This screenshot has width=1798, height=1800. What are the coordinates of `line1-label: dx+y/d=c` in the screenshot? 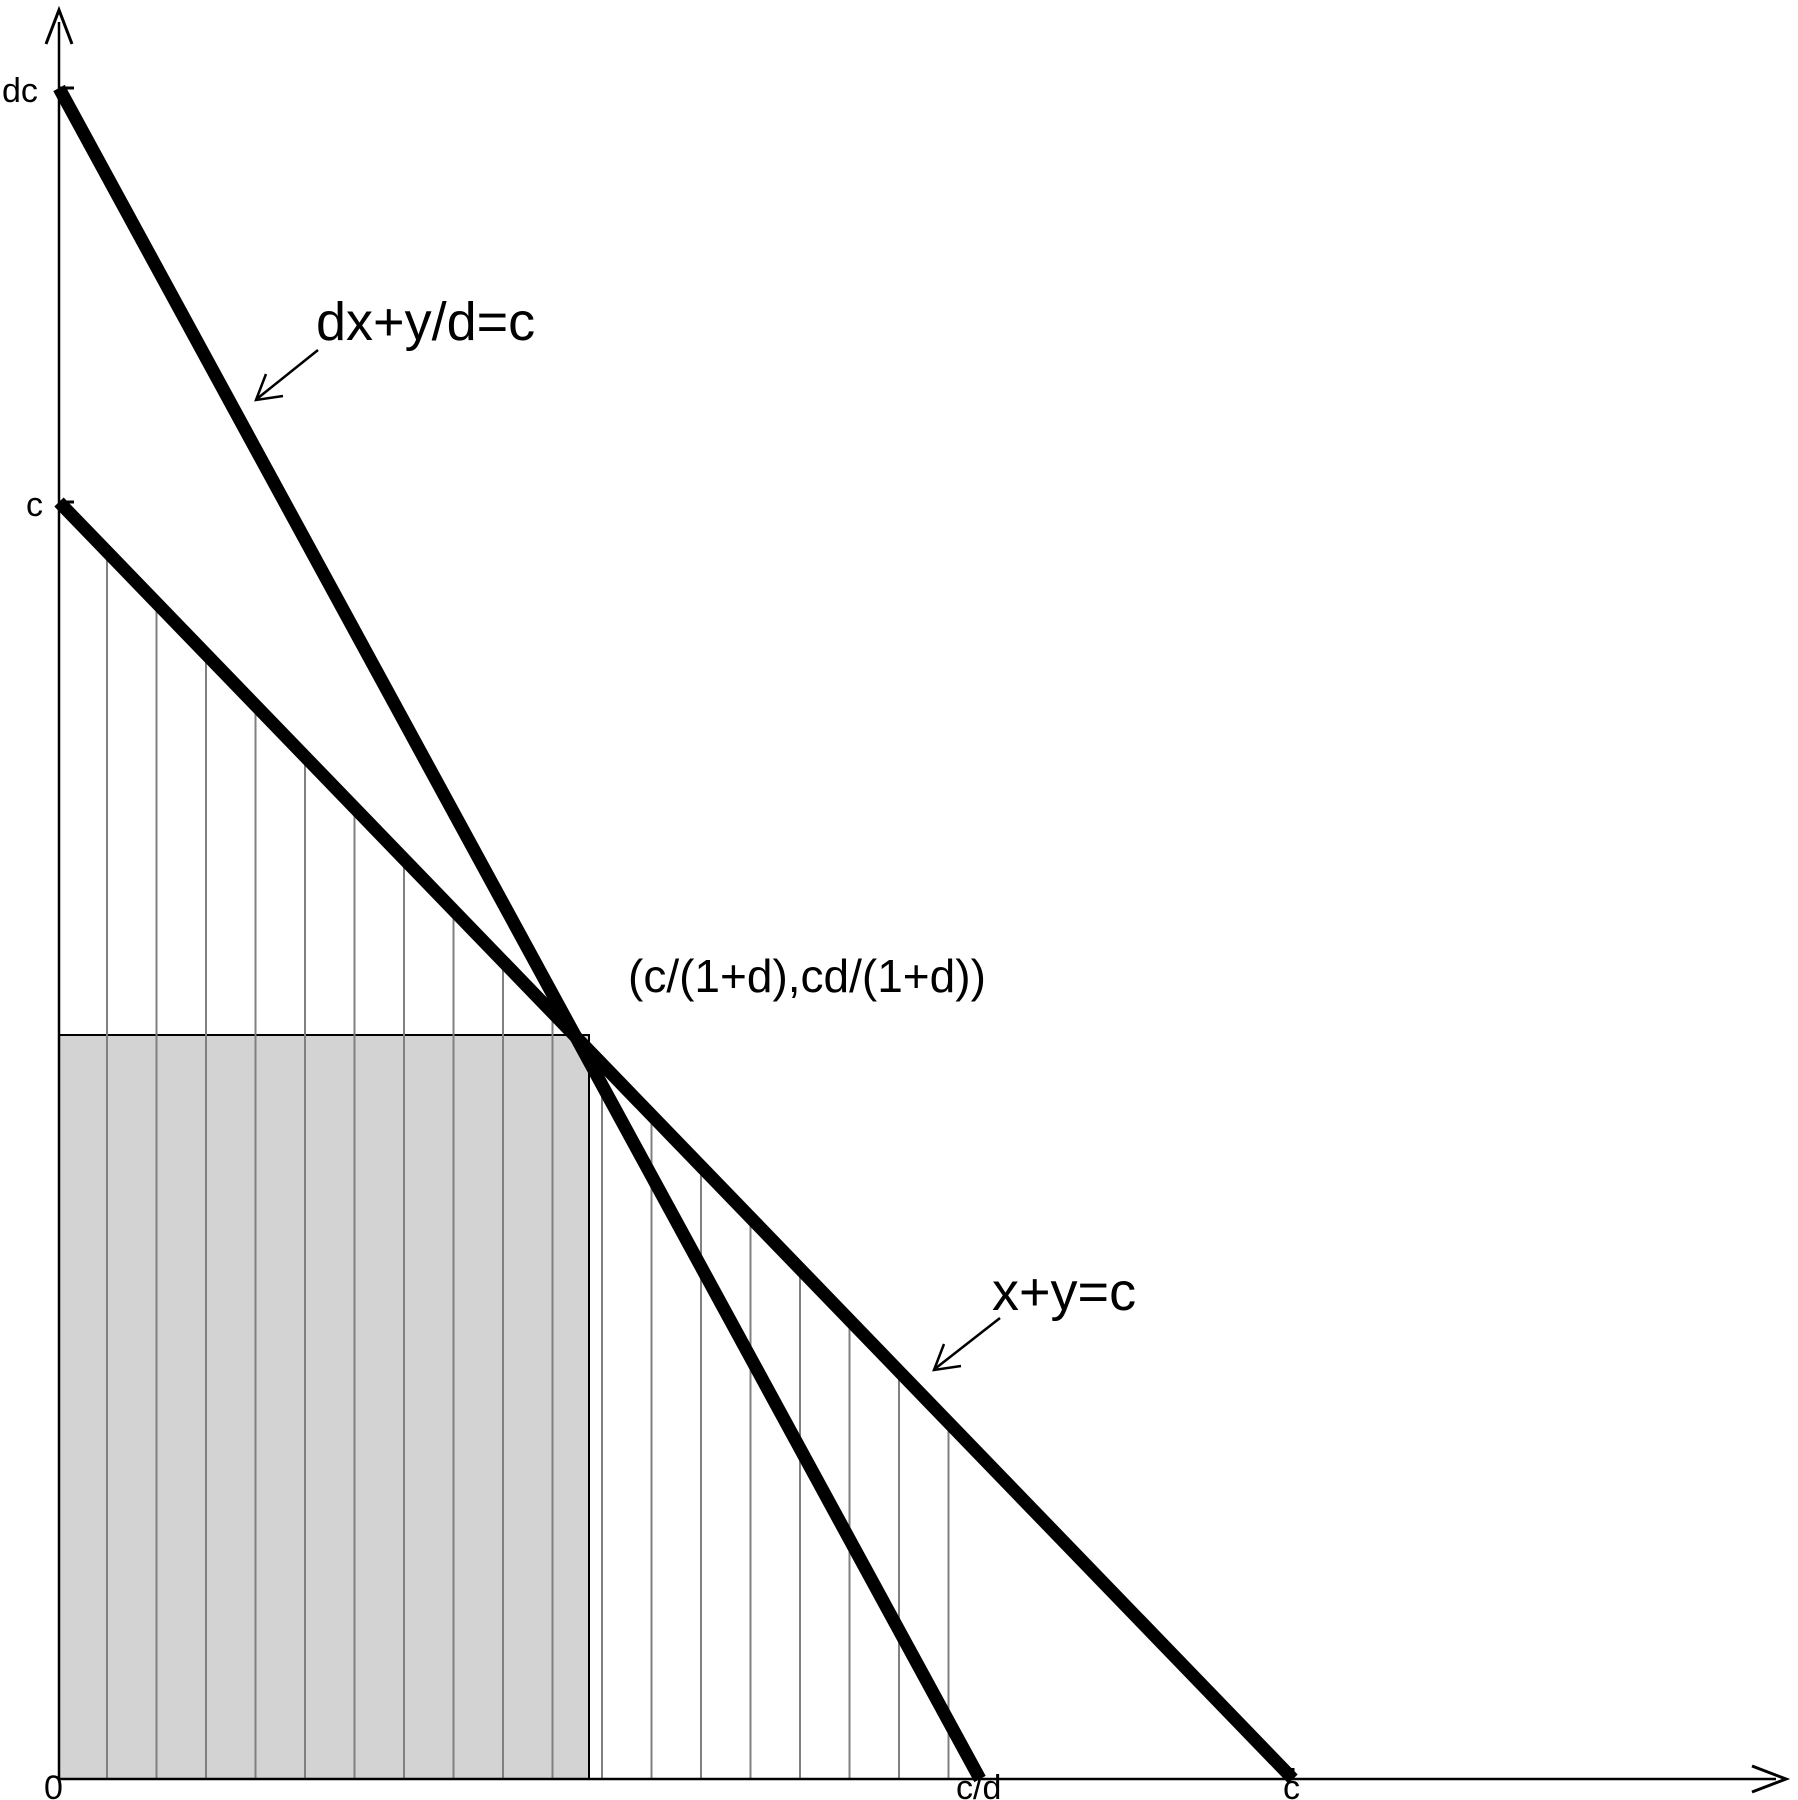 It's located at (425, 322).